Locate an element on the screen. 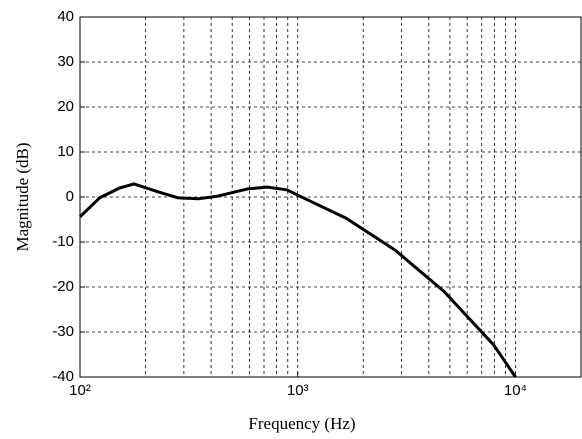  y-tick-label: 40 is located at coordinates (65, 16).